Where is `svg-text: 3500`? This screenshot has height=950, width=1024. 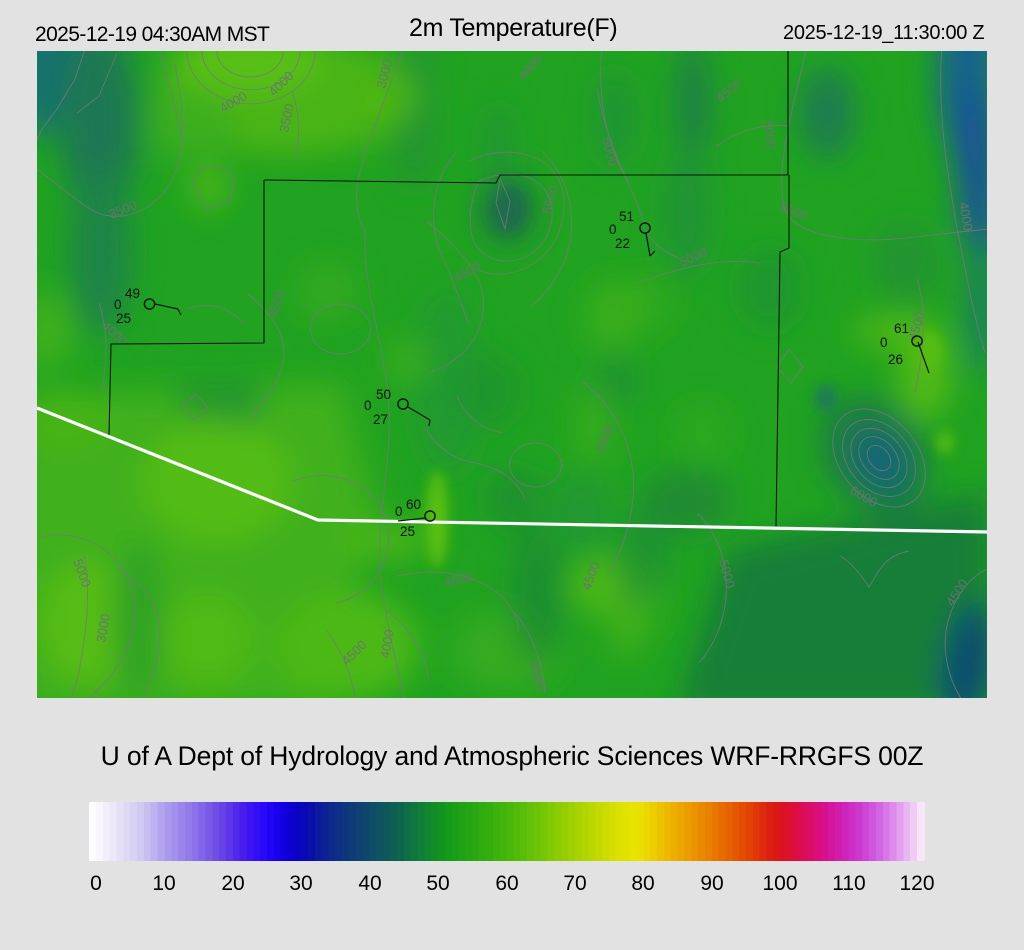 svg-text: 3500 is located at coordinates (286, 117).